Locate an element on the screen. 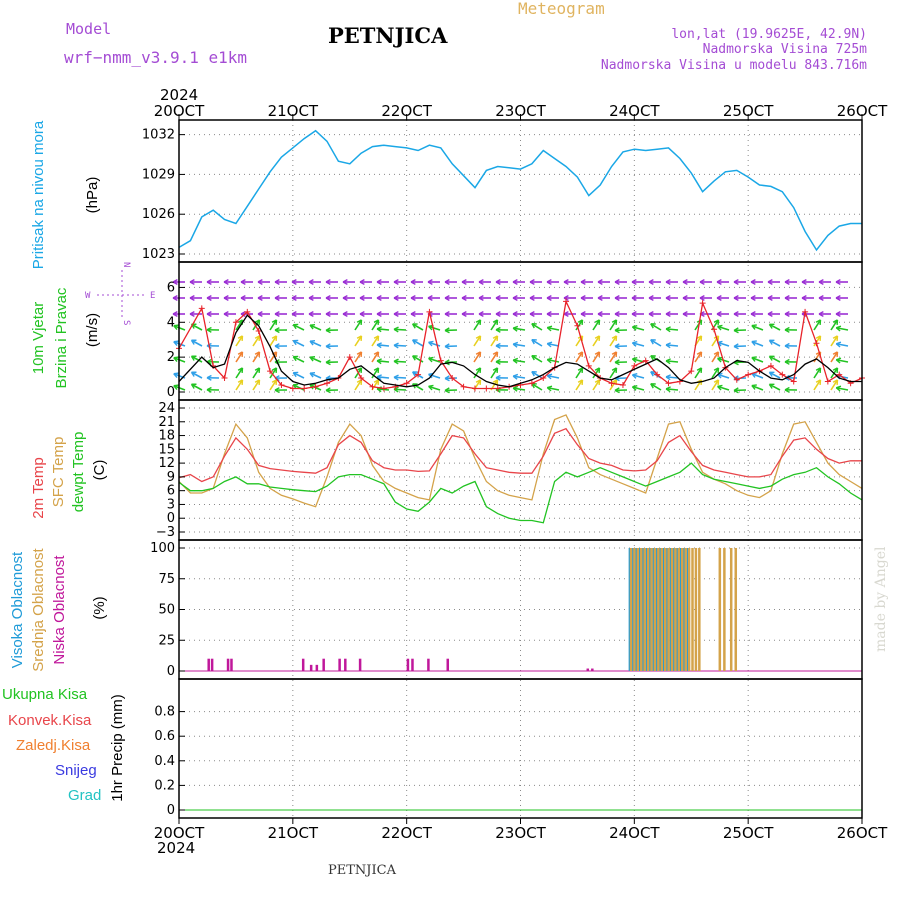 The image size is (900, 900). y-tick-label: 21 is located at coordinates (166, 422).